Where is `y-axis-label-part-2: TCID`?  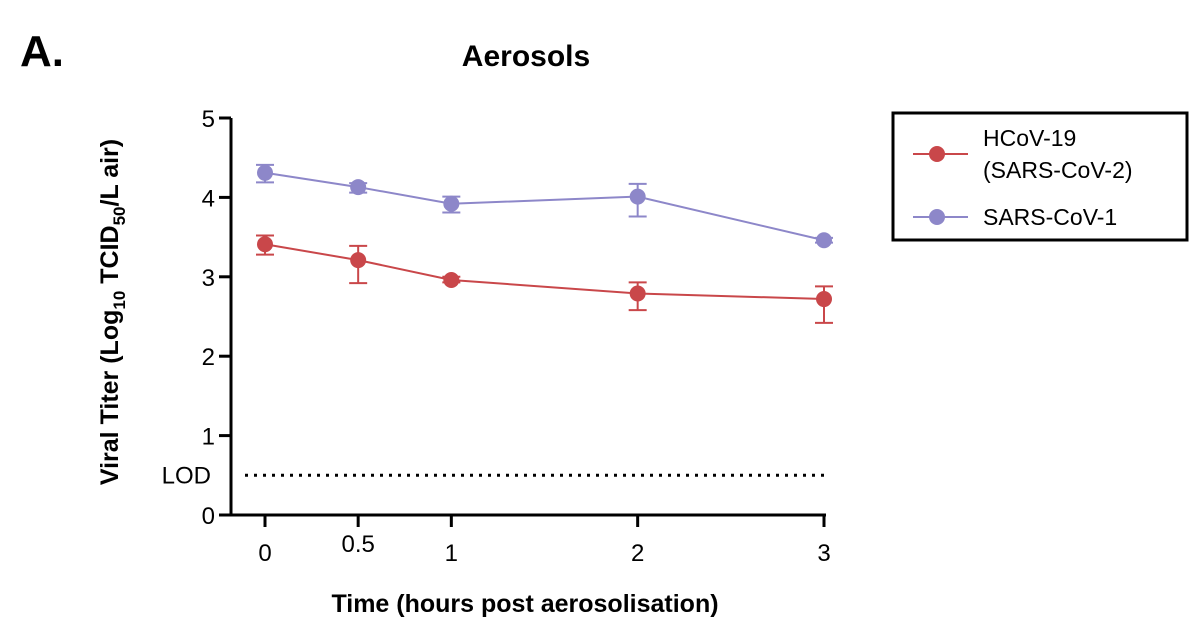 y-axis-label-part-2: TCID is located at coordinates (110, 257).